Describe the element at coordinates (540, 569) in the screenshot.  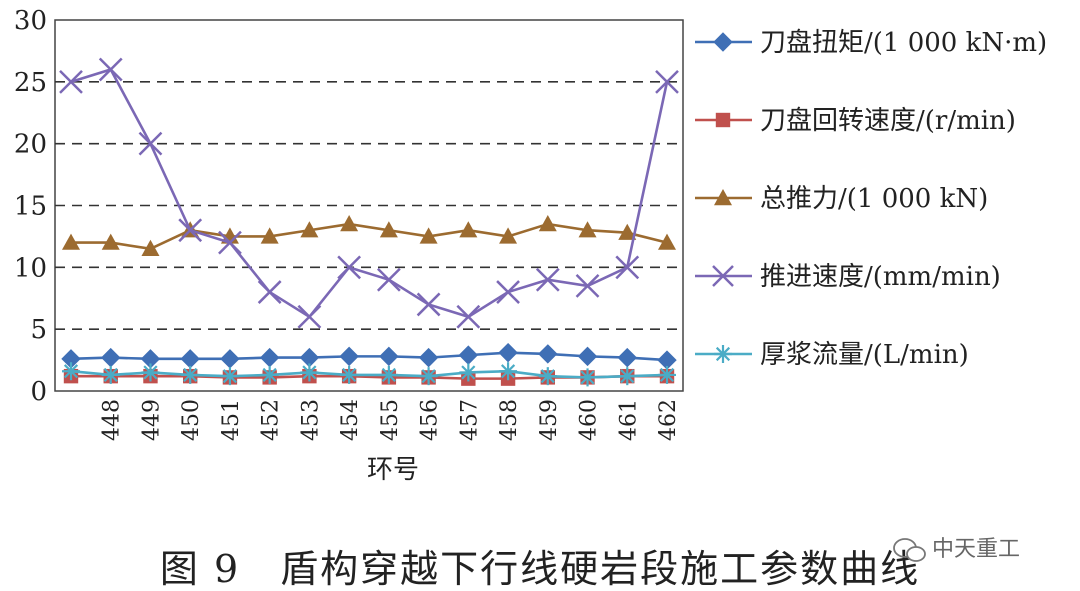
I see `figure-caption: 图 9 盾构穿越下行线硬岩段施工参数曲线` at that location.